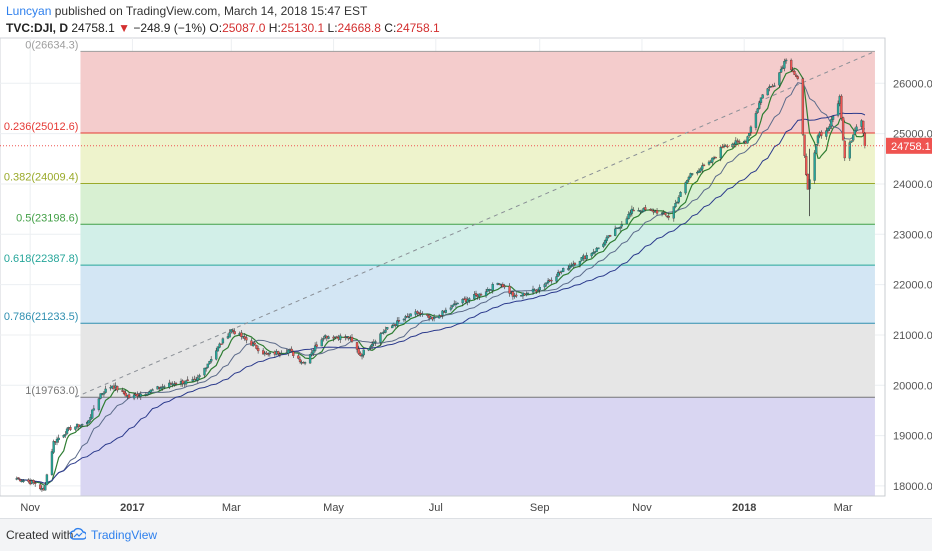 The image size is (932, 551). What do you see at coordinates (912, 135) in the screenshot?
I see `y-tick-label: 25000.0` at bounding box center [912, 135].